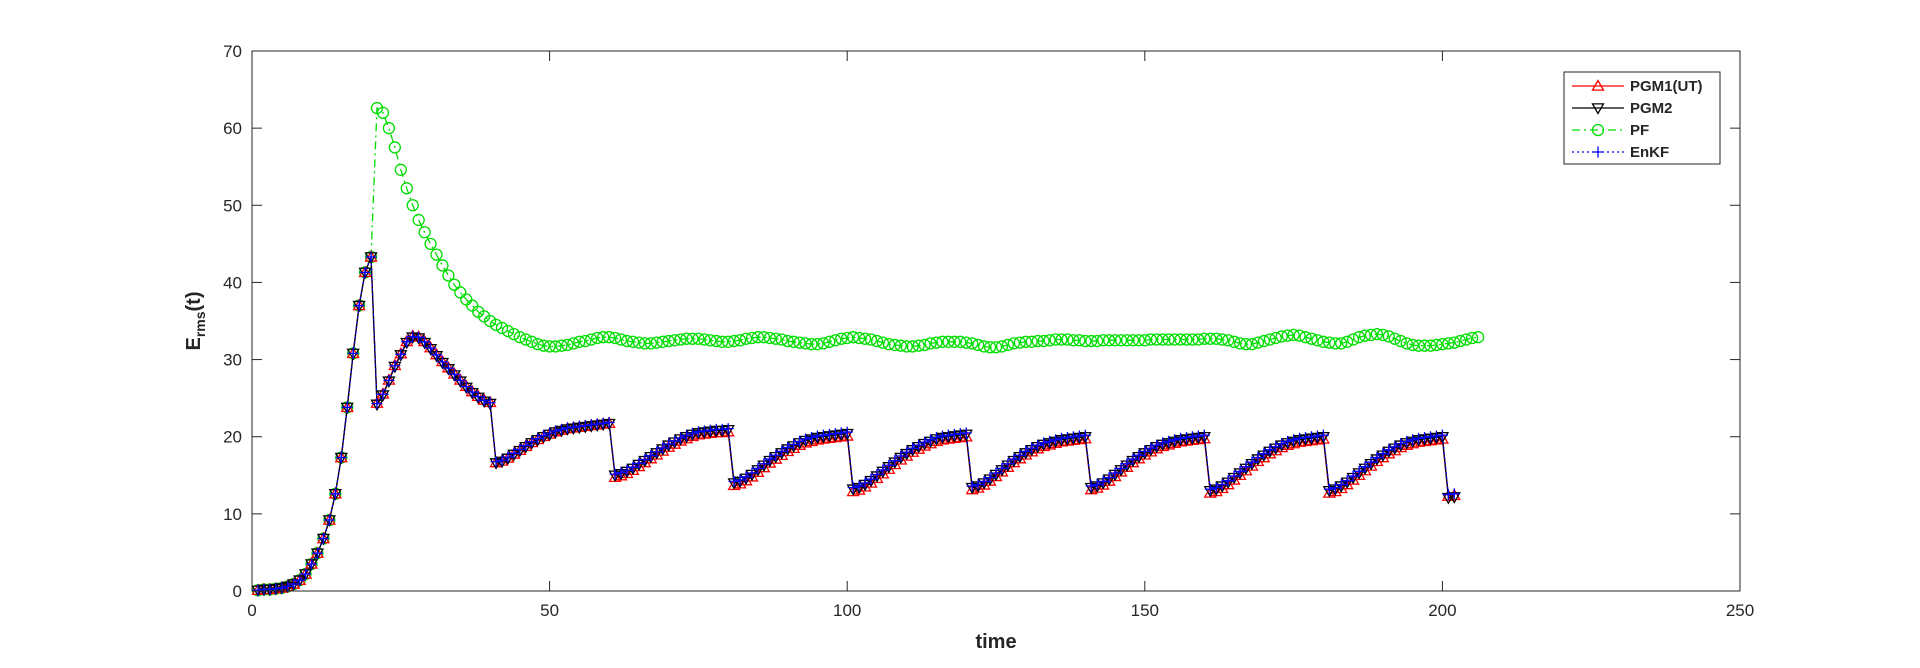 Image resolution: width=1920 pixels, height=668 pixels. I want to click on legend-item-pgm1-ut: PGM1(UT), so click(1637, 86).